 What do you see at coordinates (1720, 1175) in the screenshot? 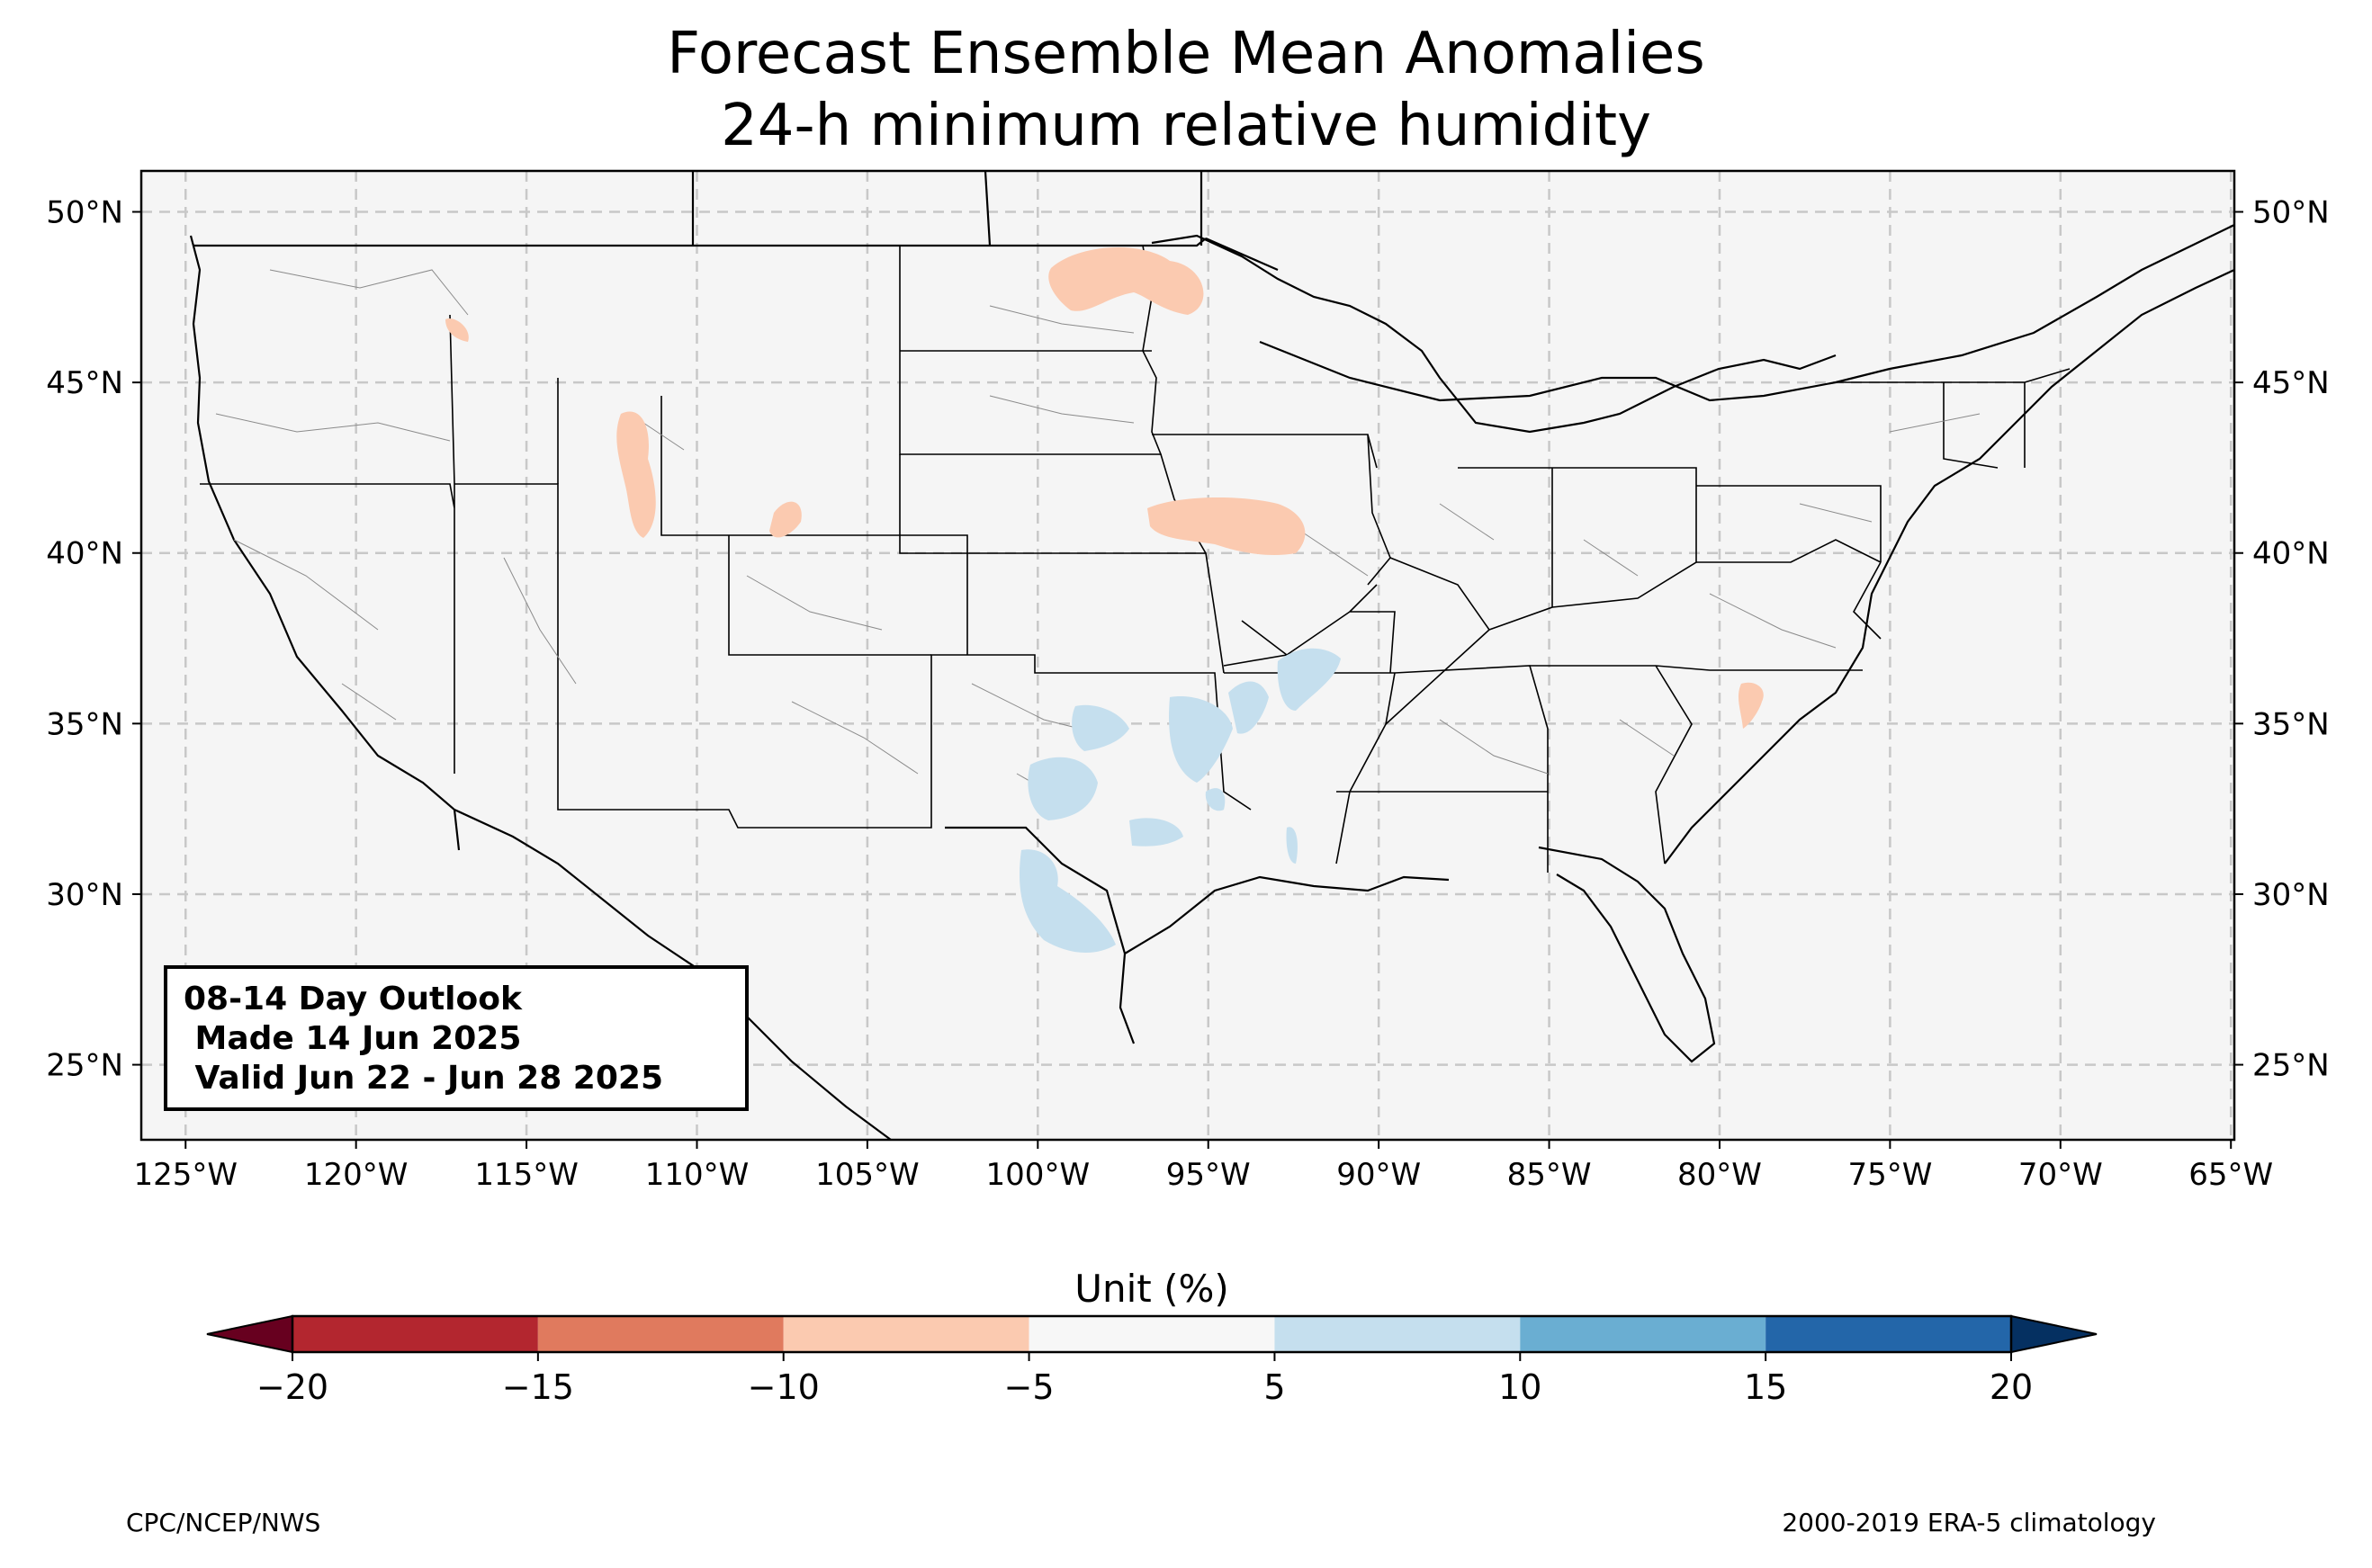
I see `lon-tick-label: 80°W` at bounding box center [1720, 1175].